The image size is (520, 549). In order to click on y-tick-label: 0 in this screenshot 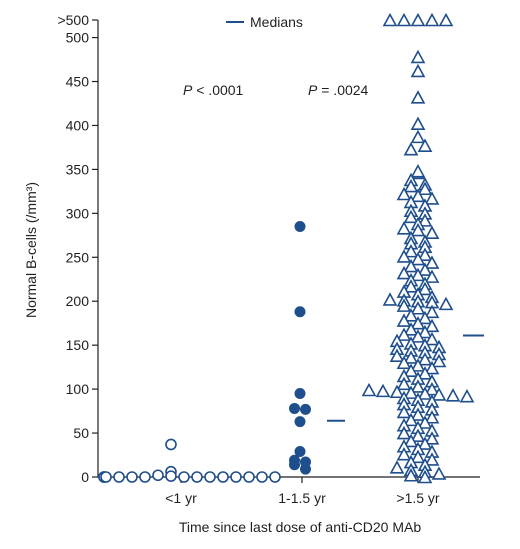, I will do `click(85, 477)`.